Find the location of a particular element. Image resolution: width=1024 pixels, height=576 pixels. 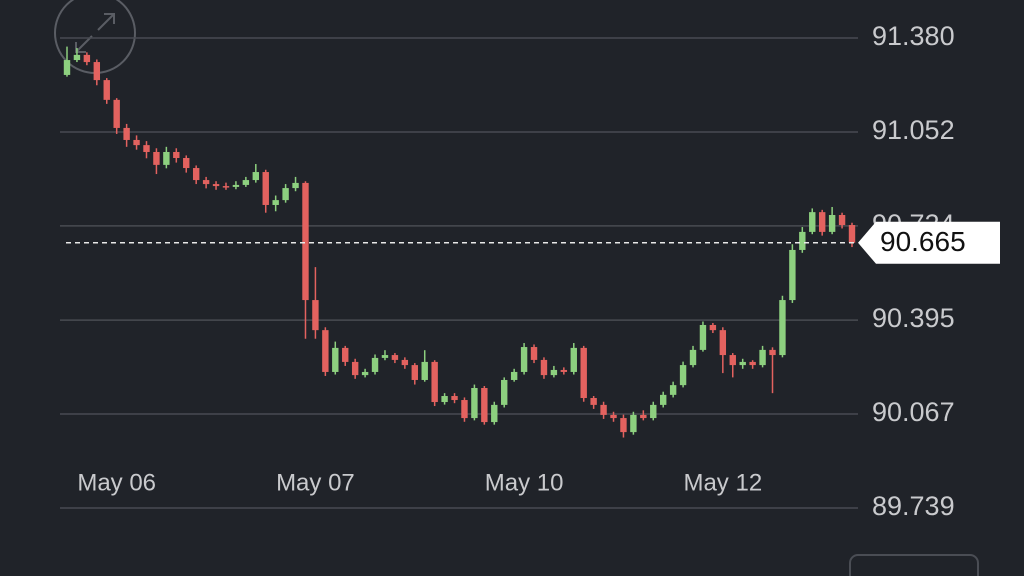

x-tick-label: May 12 is located at coordinates (722, 482).